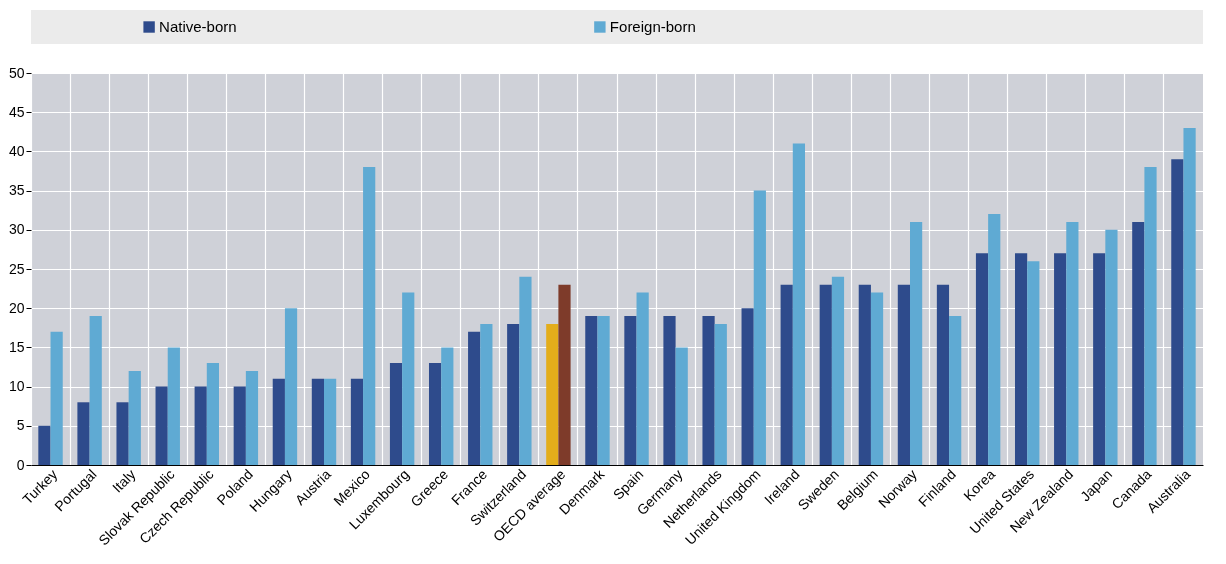 The width and height of the screenshot is (1226, 564). I want to click on y-tick-label: 35, so click(16, 190).